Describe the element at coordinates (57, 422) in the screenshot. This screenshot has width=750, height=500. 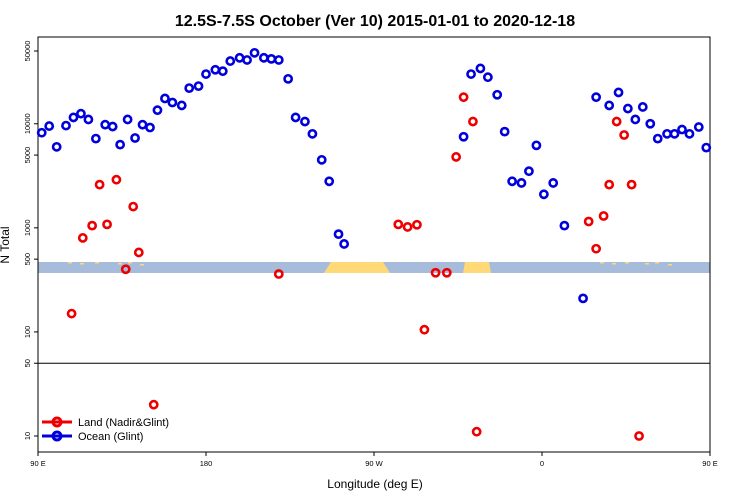
I see `legend-land-marker` at that location.